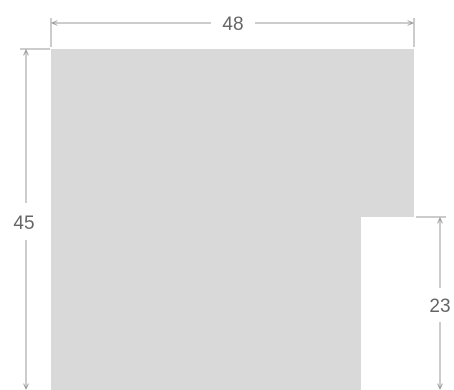  I want to click on right-height-dimension: 23, so click(433, 302).